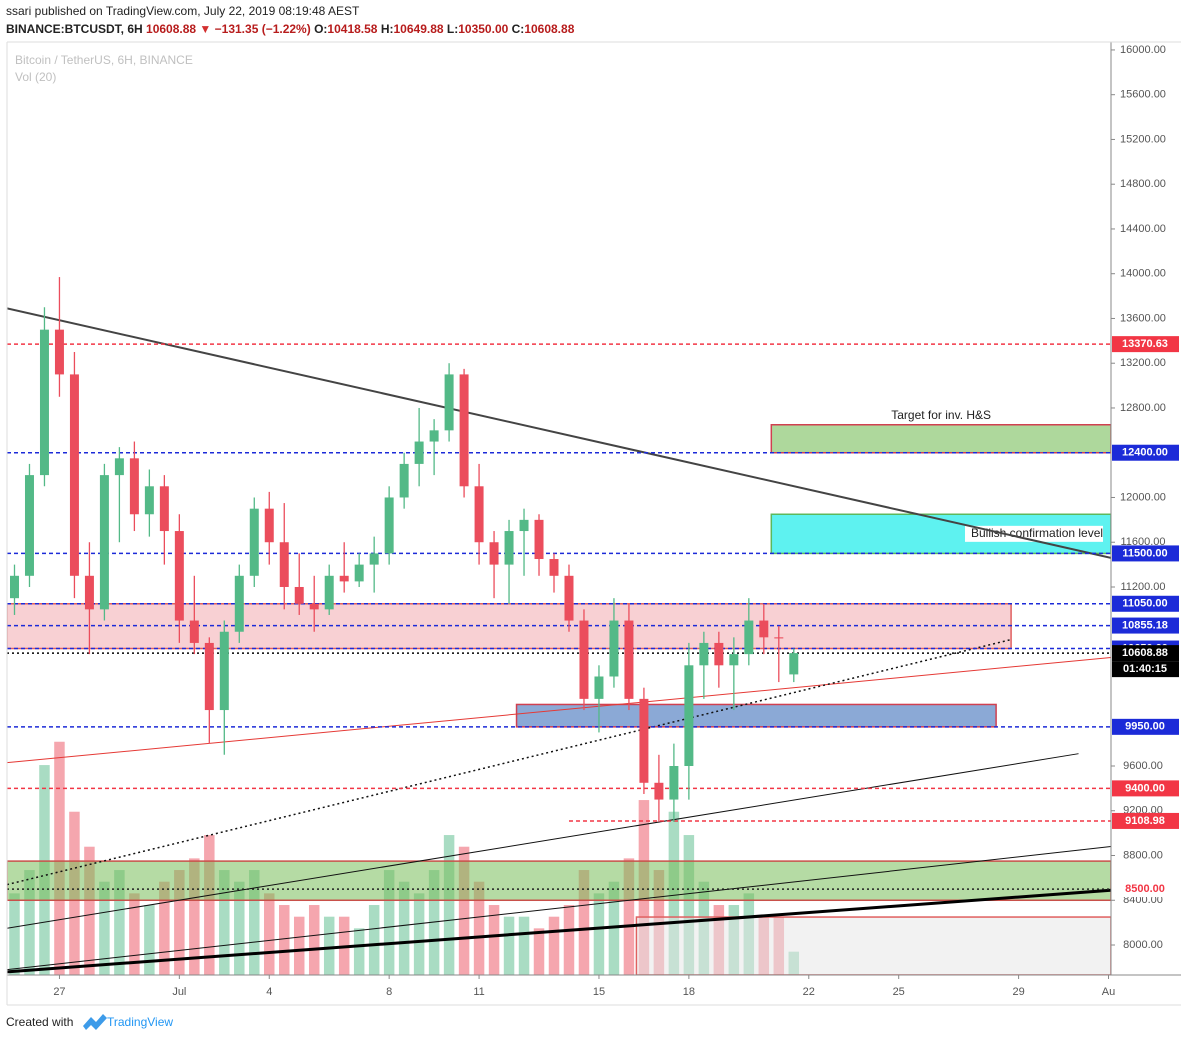  Describe the element at coordinates (320, 29) in the screenshot. I see `ohlc-key: O:` at that location.